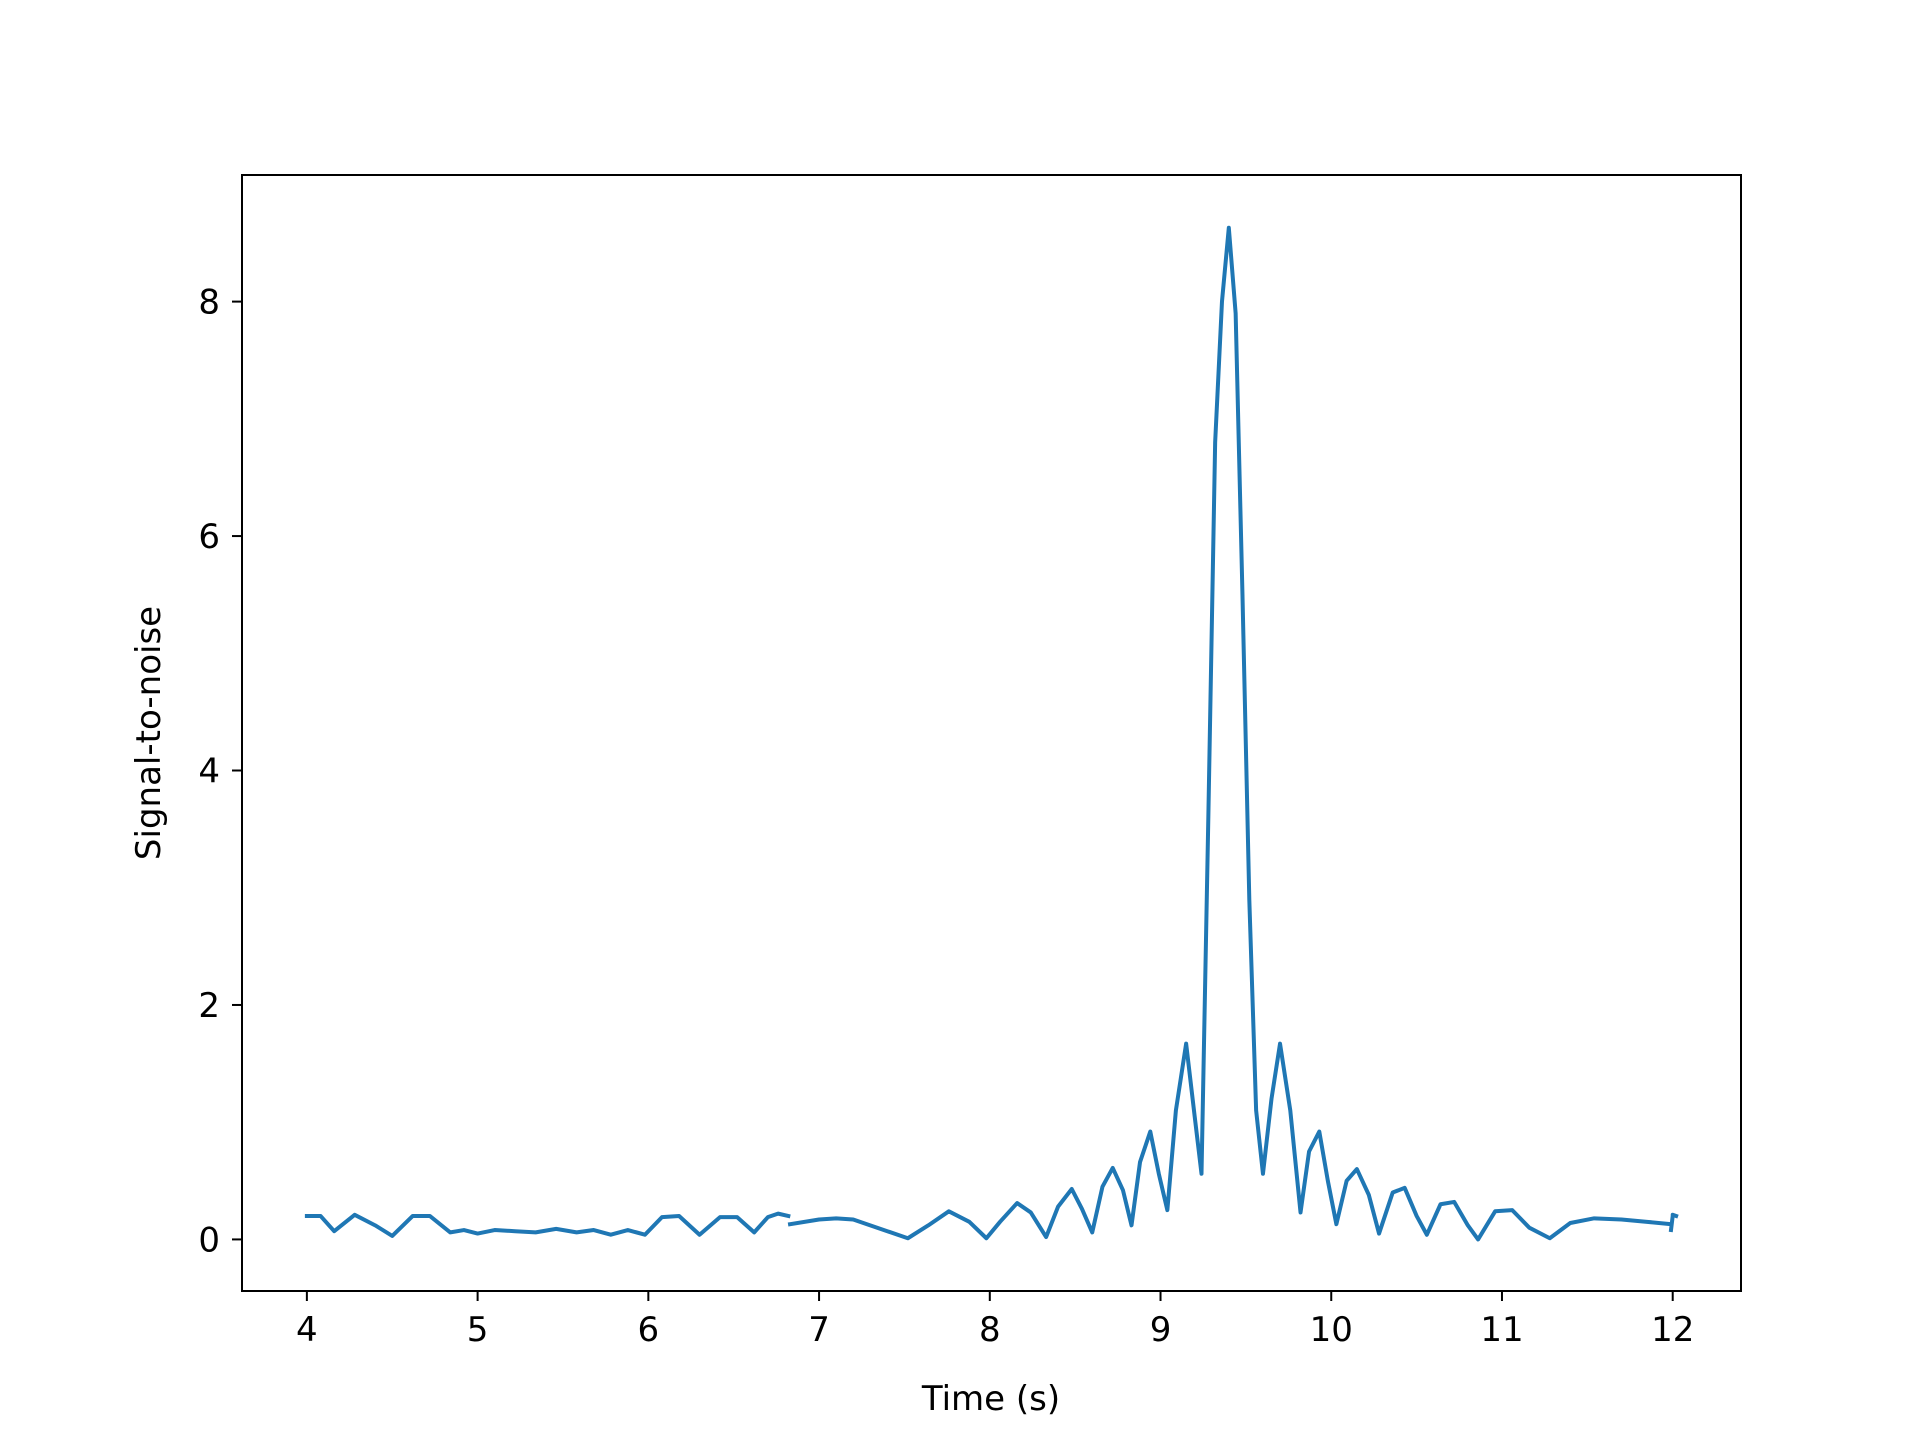 Image resolution: width=1920 pixels, height=1440 pixels. What do you see at coordinates (478, 1330) in the screenshot?
I see `x-tick-label: 5` at bounding box center [478, 1330].